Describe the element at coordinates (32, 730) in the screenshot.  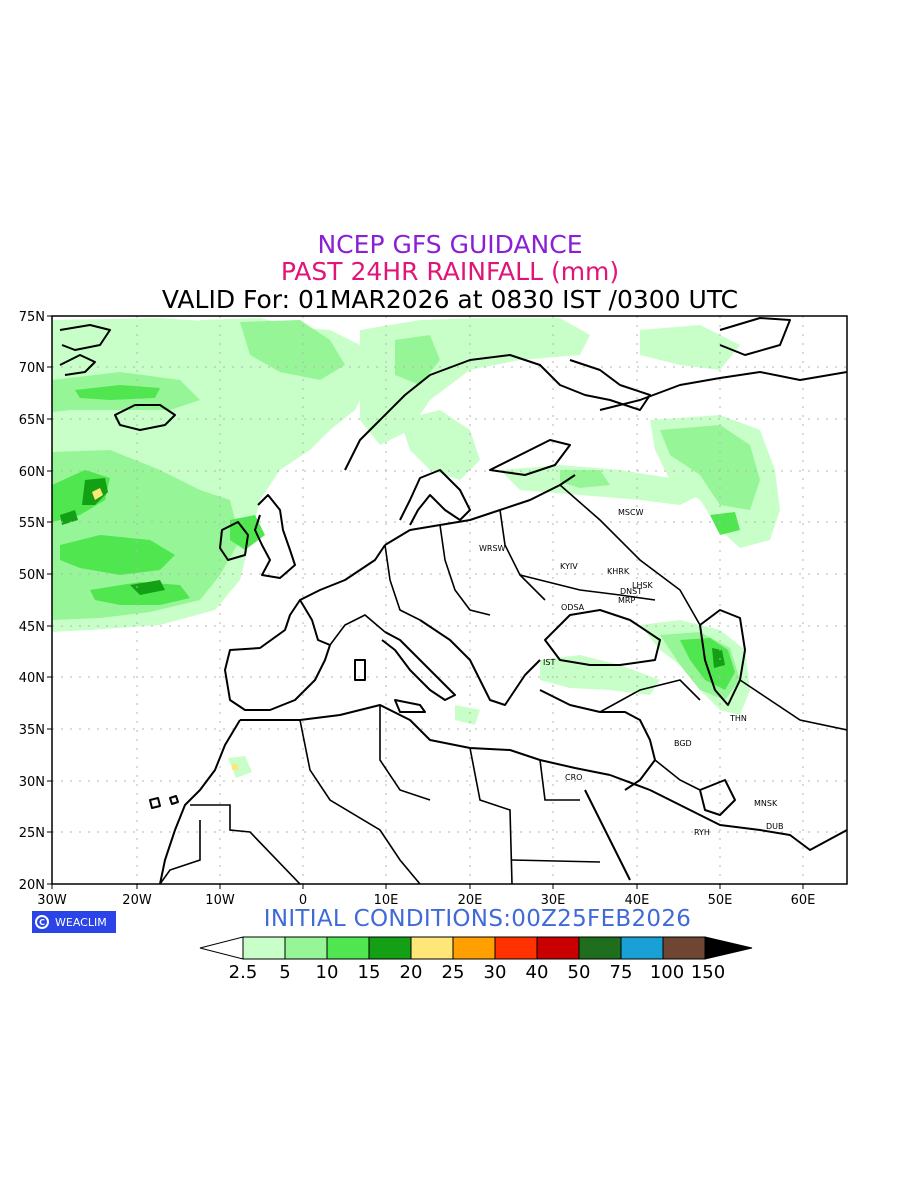
I see `lat-tick-label: 35N` at that location.